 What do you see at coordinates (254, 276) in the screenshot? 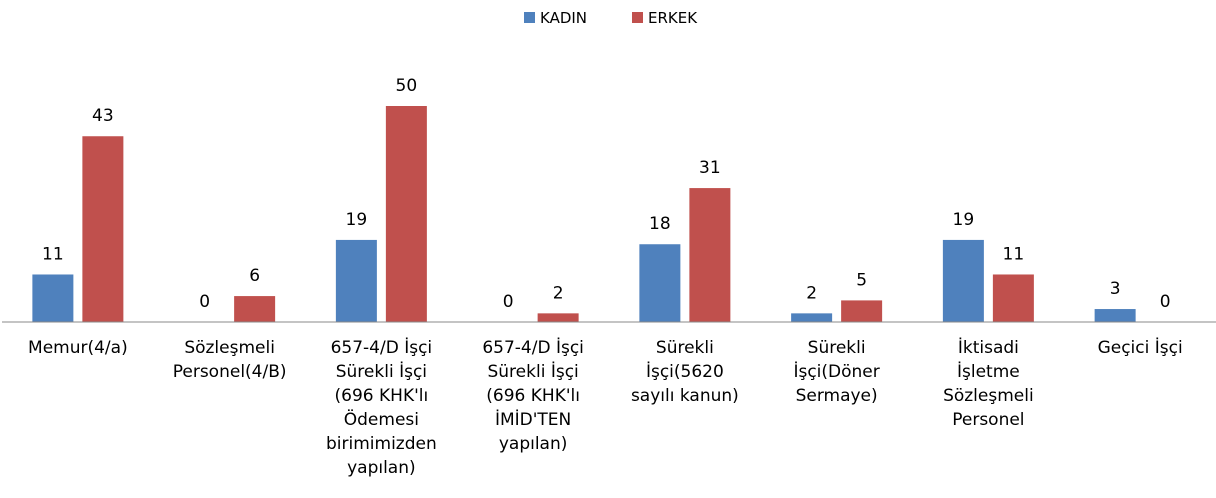
I see `value-label: 6` at bounding box center [254, 276].